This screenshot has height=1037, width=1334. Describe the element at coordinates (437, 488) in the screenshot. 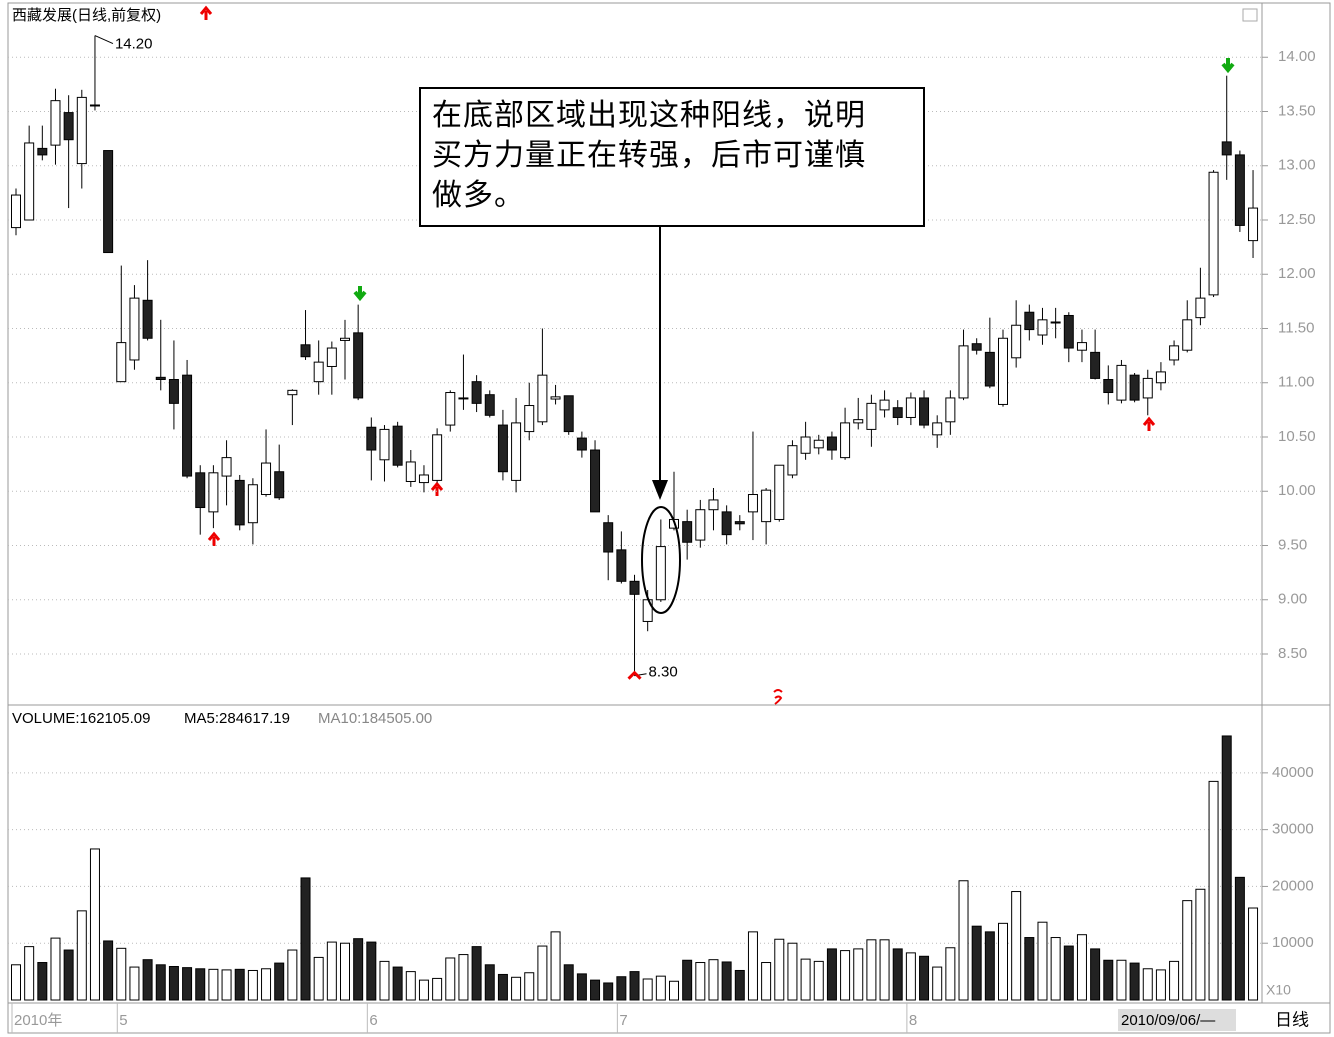

I see `signal-arrow` at that location.